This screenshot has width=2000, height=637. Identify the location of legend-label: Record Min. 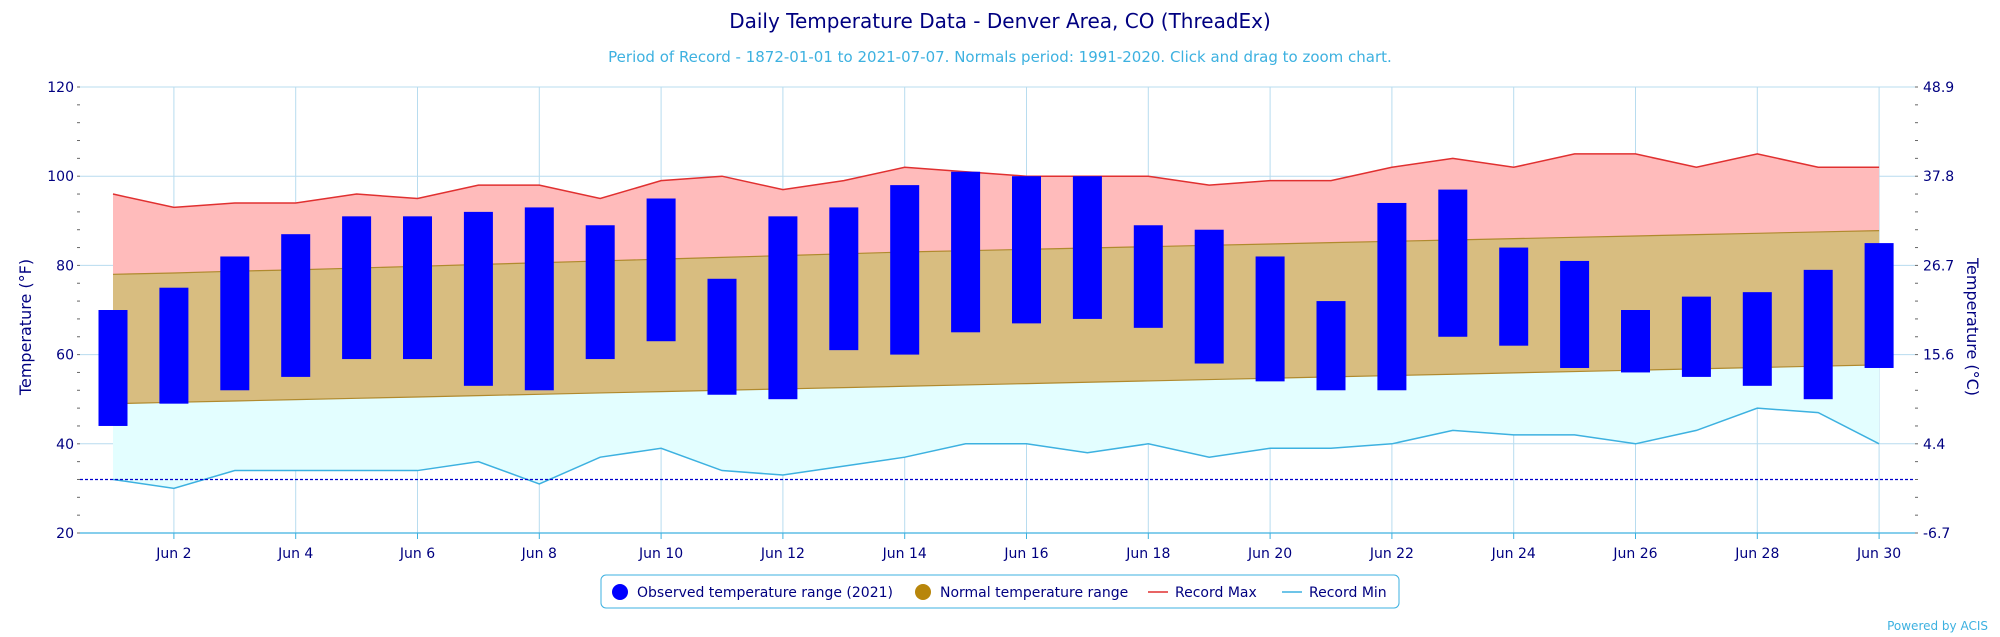
(1348, 593).